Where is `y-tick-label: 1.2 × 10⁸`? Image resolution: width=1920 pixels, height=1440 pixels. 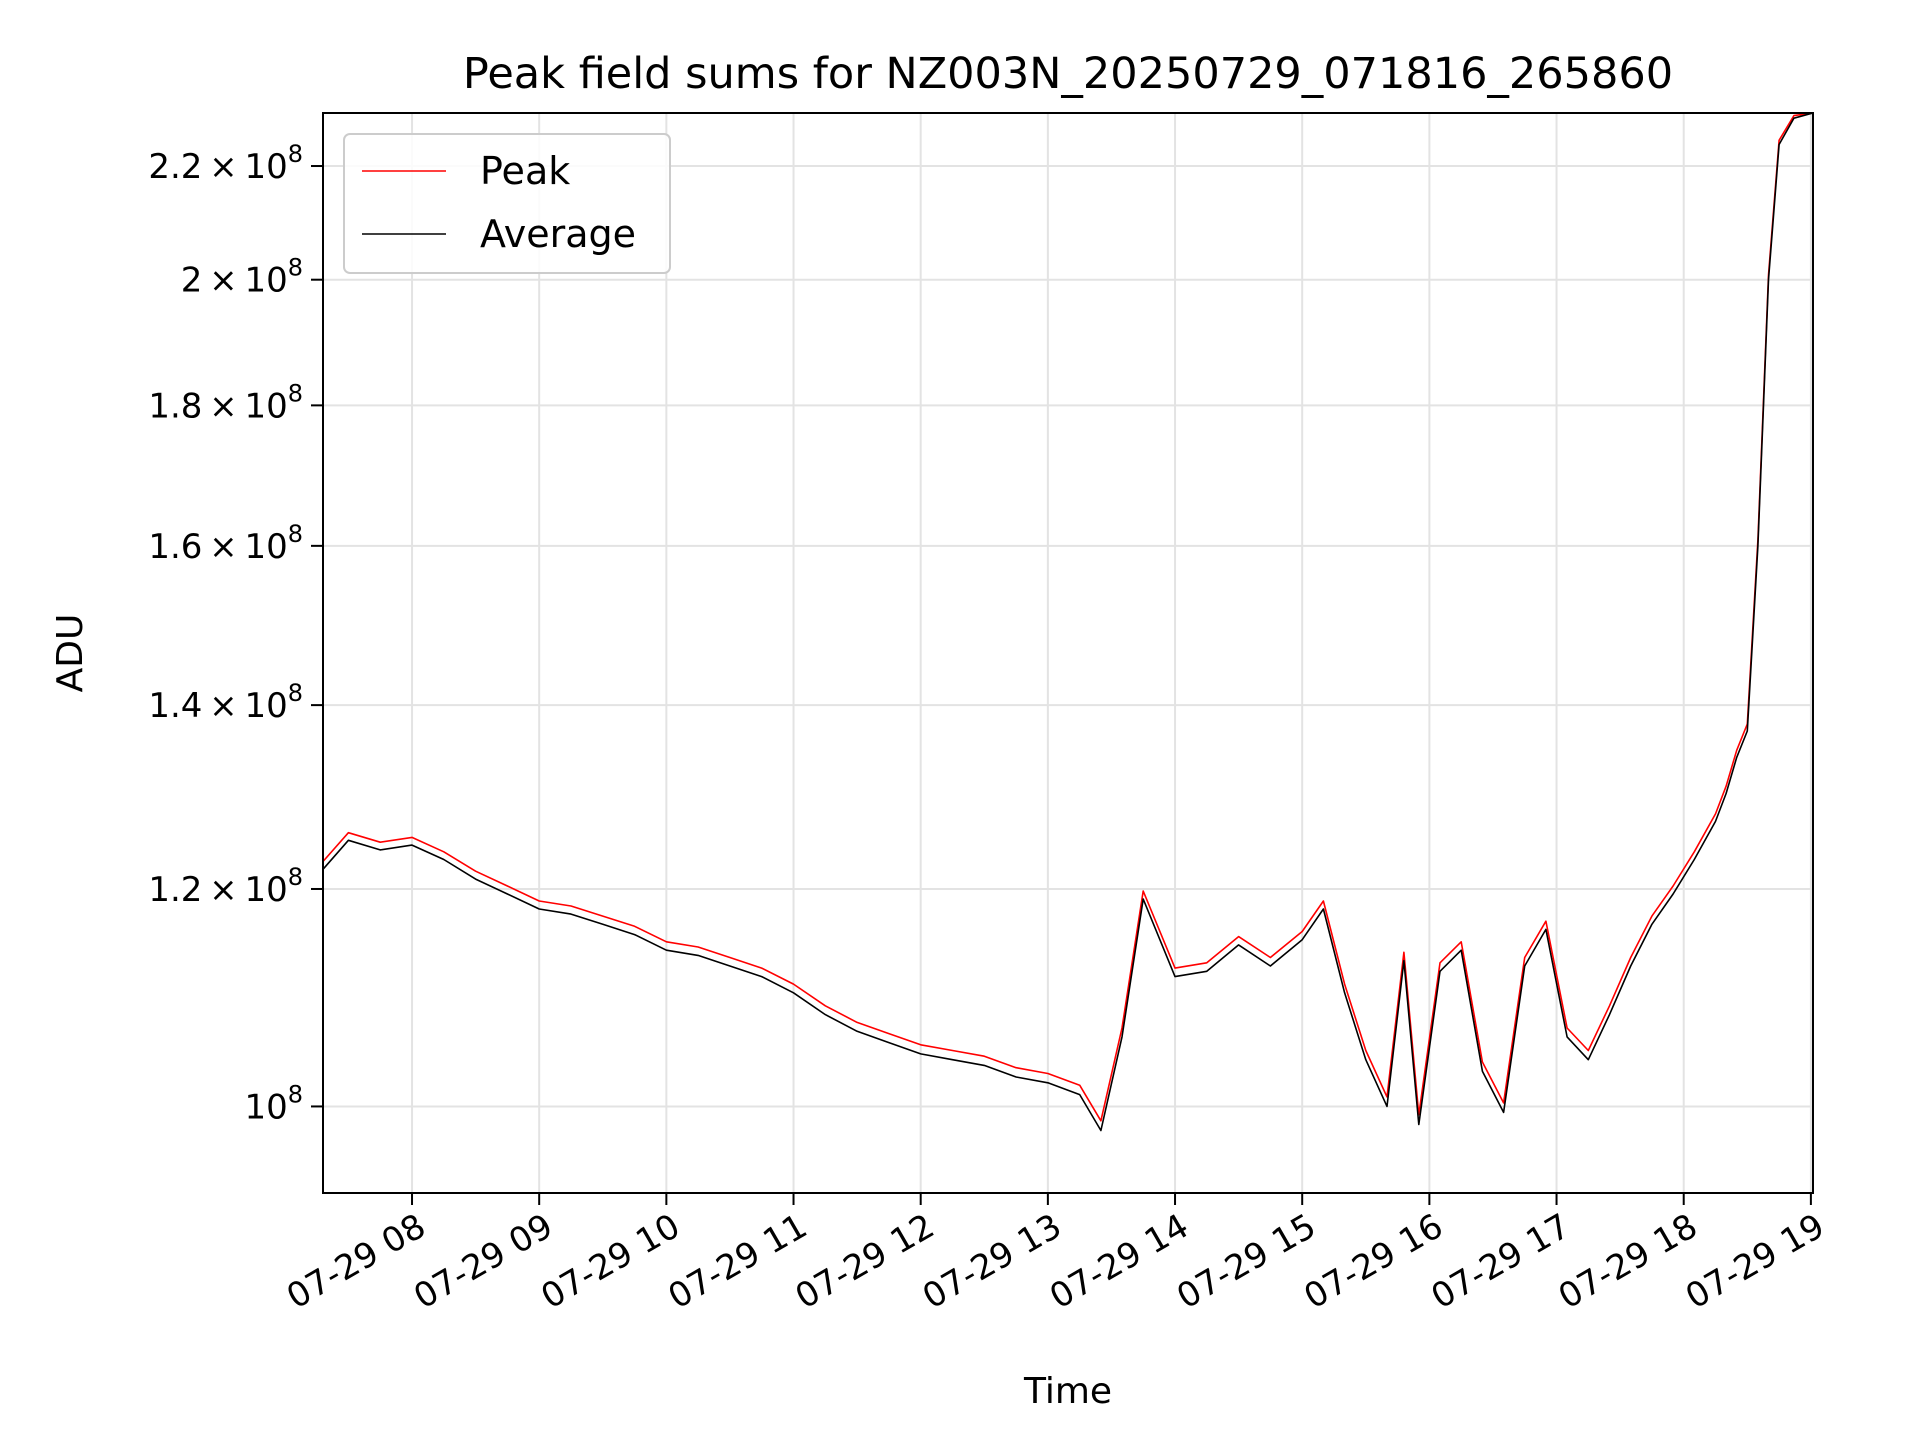
y-tick-label: 1.2 × 10⁸ is located at coordinates (225, 886).